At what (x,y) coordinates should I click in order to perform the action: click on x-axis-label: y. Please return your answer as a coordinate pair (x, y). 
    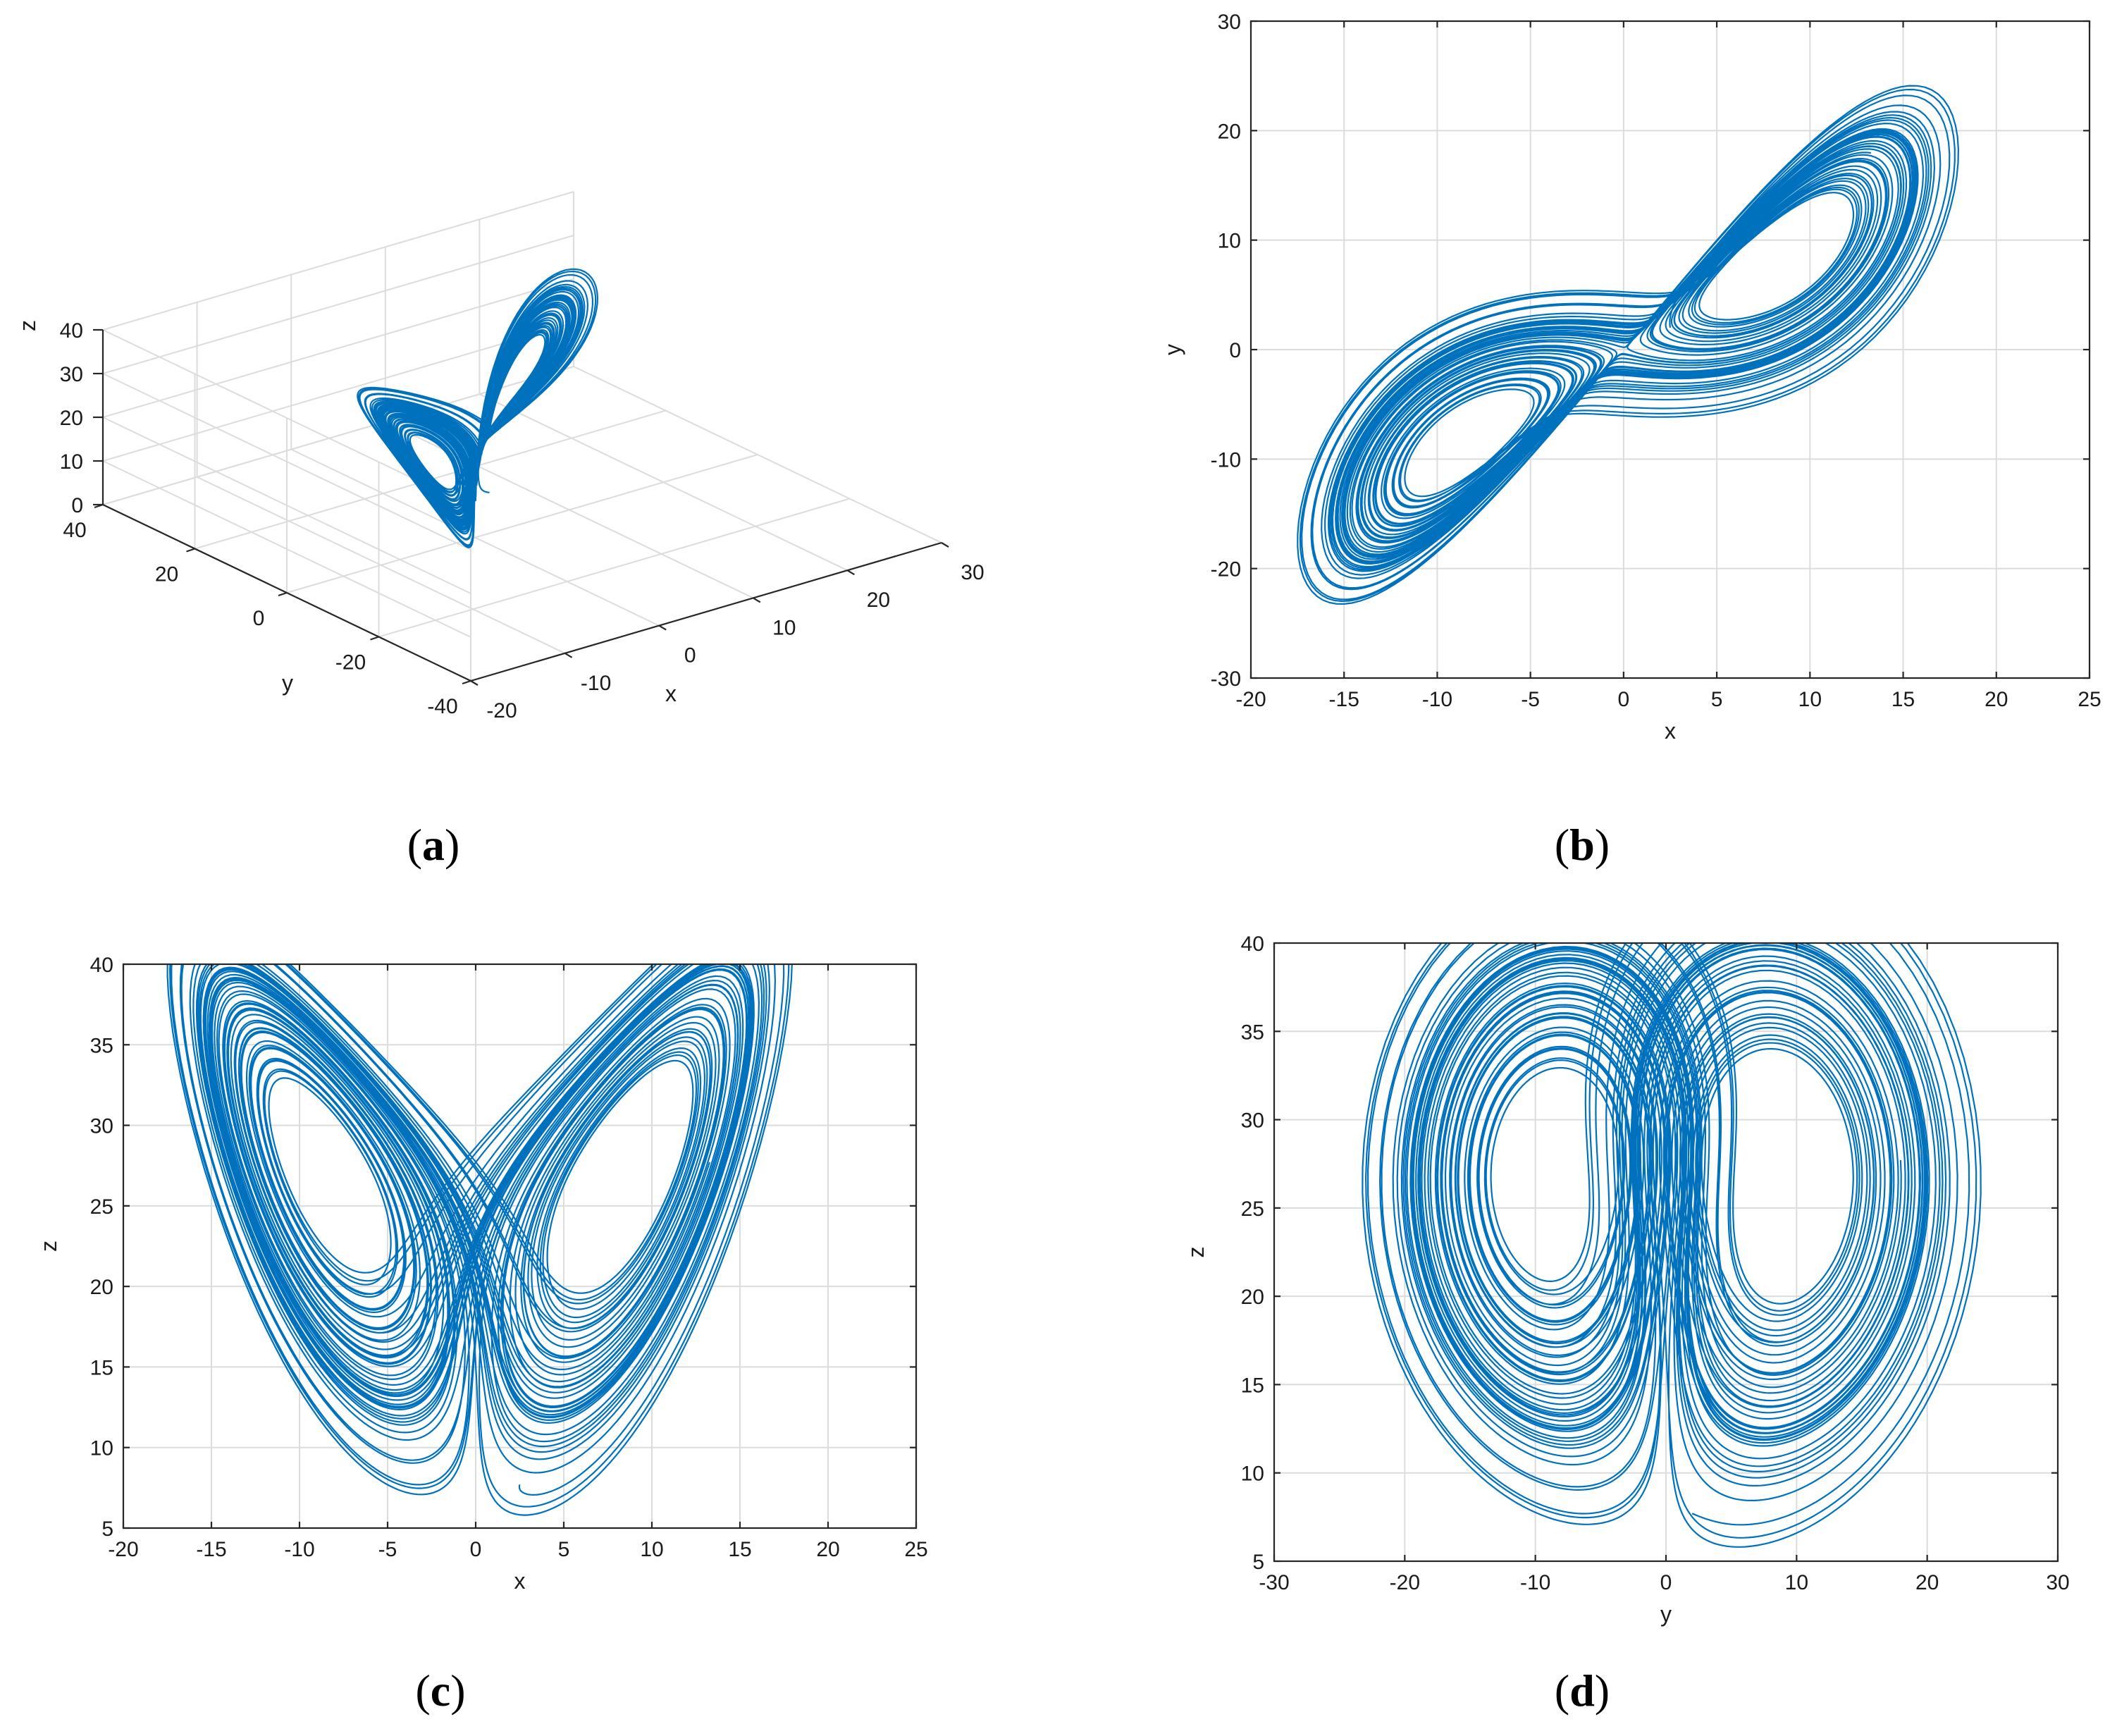
    Looking at the image, I should click on (1666, 1614).